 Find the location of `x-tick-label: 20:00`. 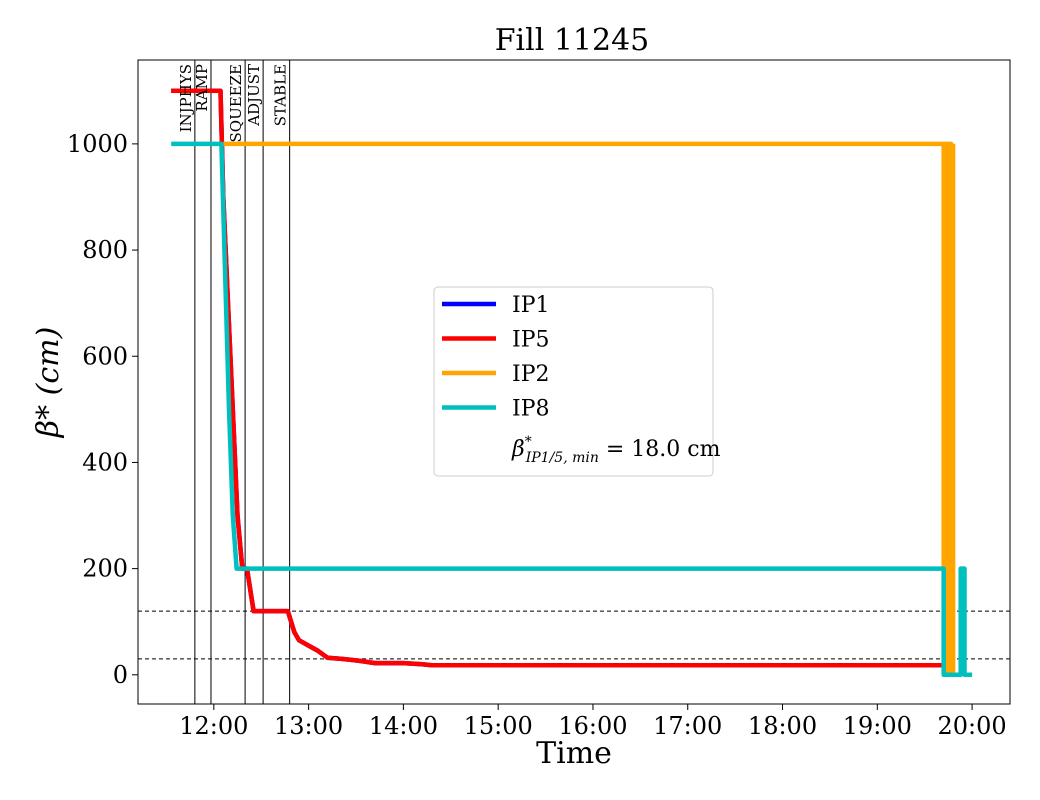

x-tick-label: 20:00 is located at coordinates (972, 726).